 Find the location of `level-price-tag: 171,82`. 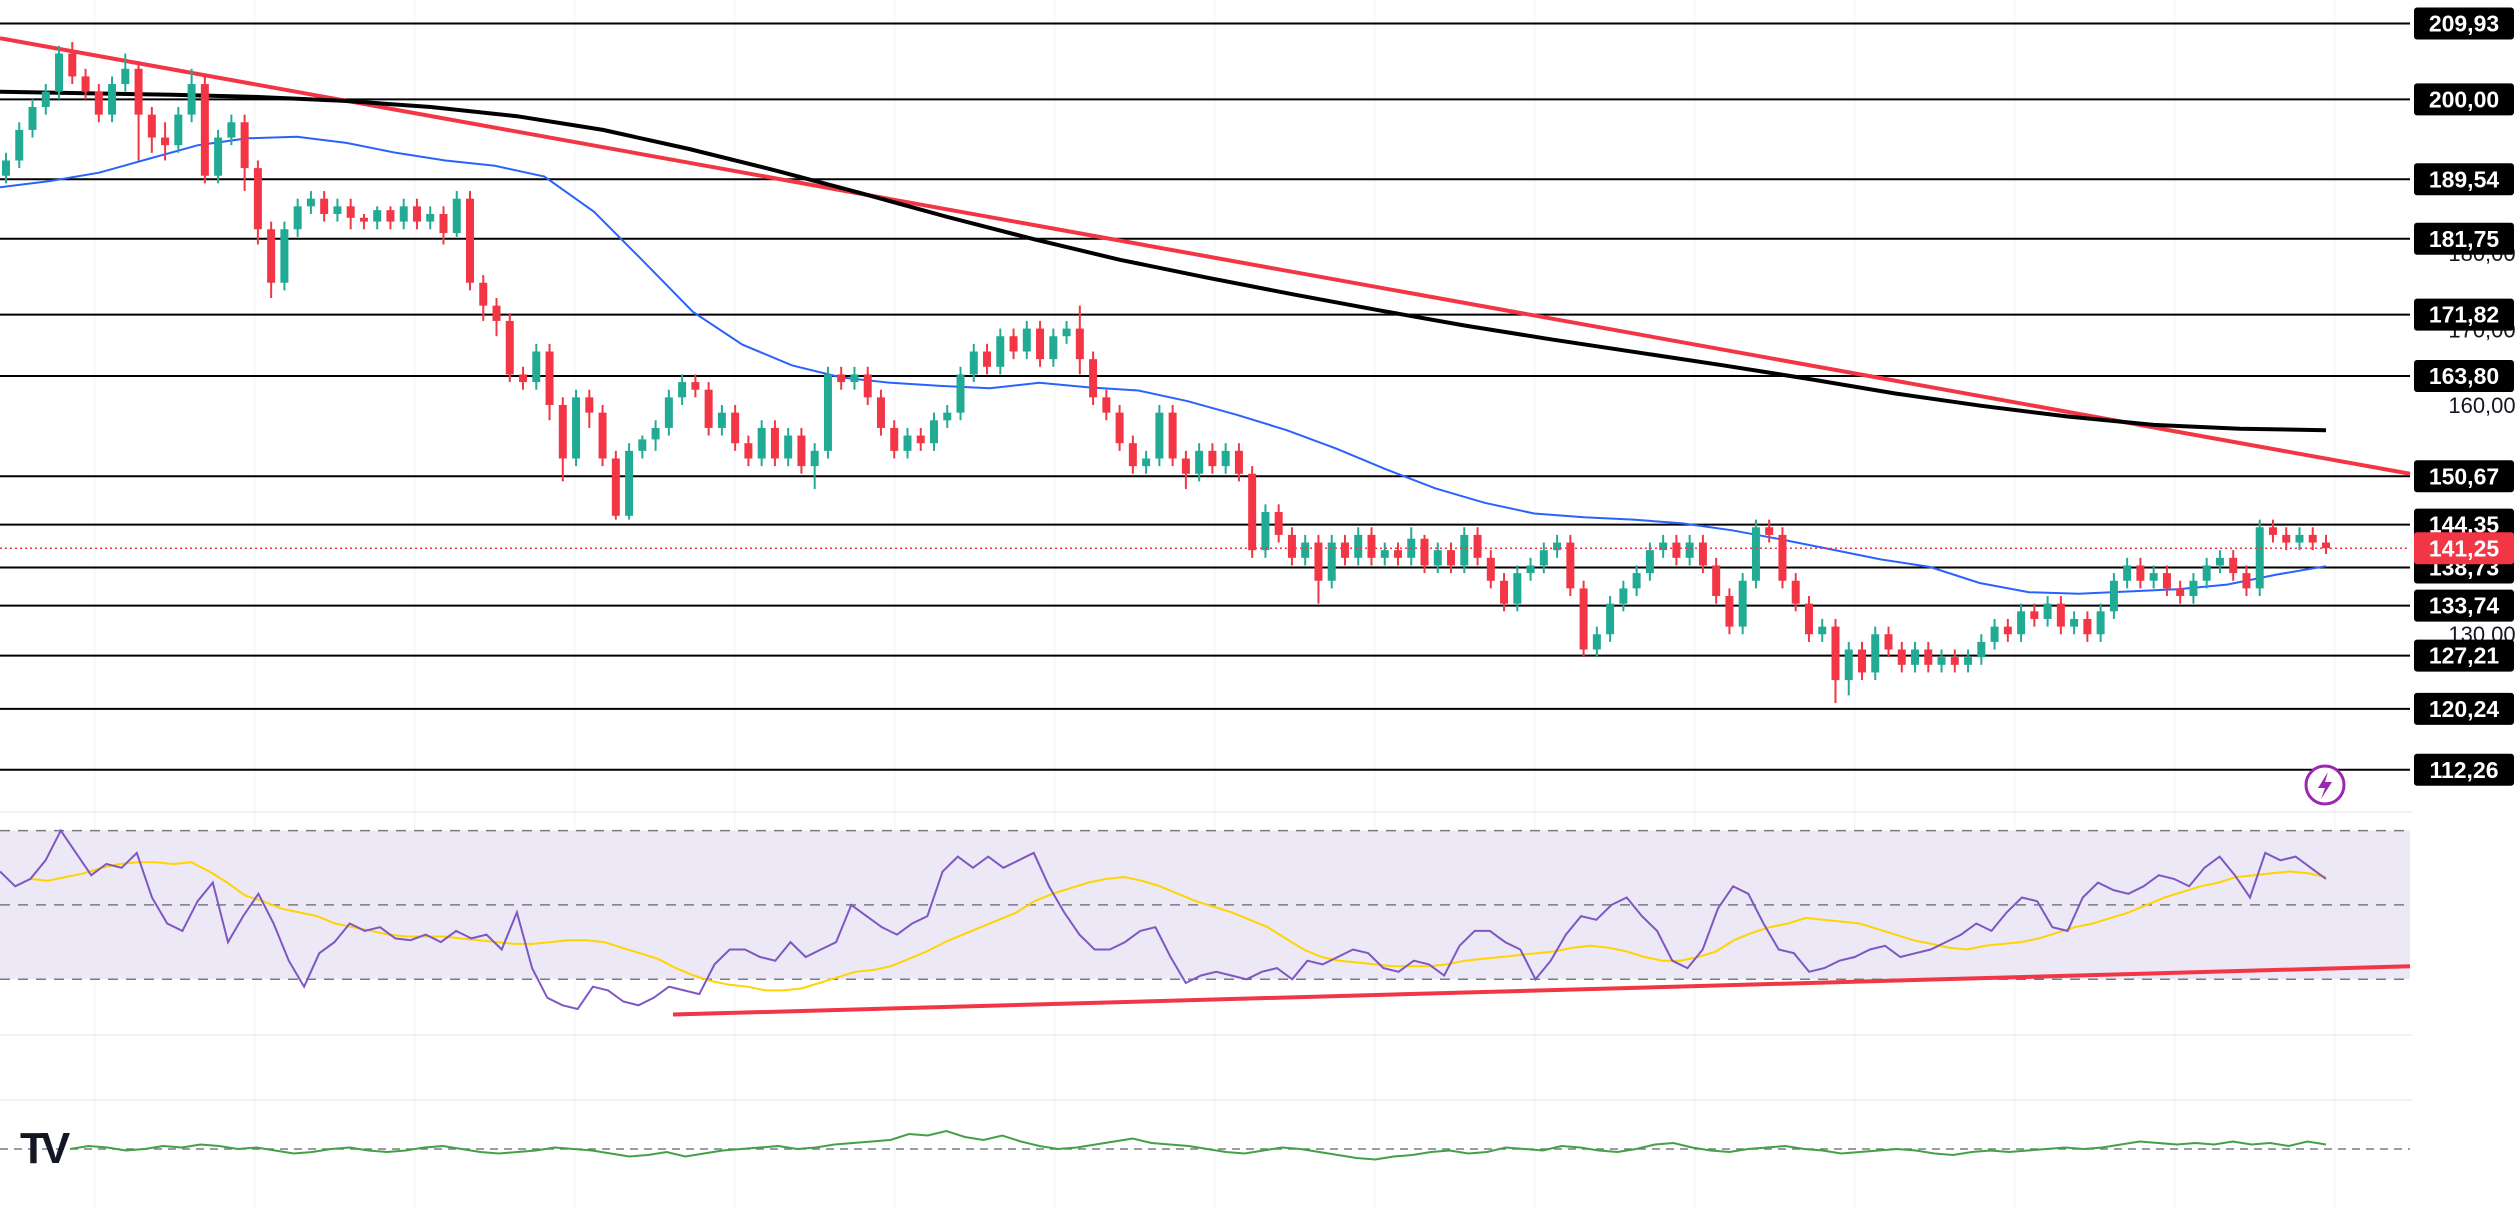

level-price-tag: 171,82 is located at coordinates (2464, 314).